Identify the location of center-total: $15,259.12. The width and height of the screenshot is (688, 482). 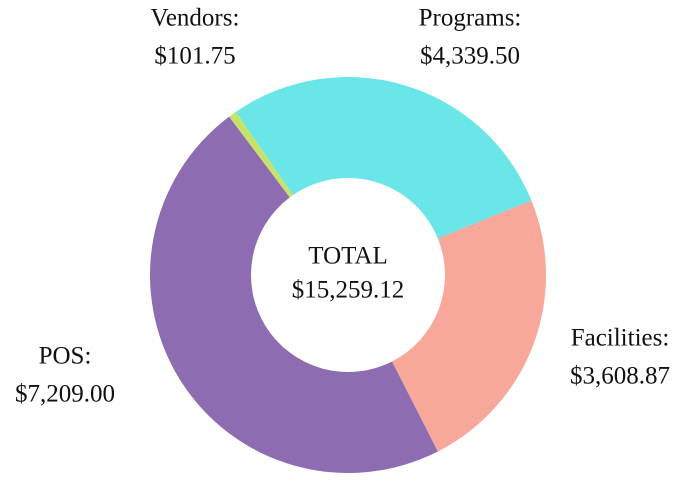
(348, 290).